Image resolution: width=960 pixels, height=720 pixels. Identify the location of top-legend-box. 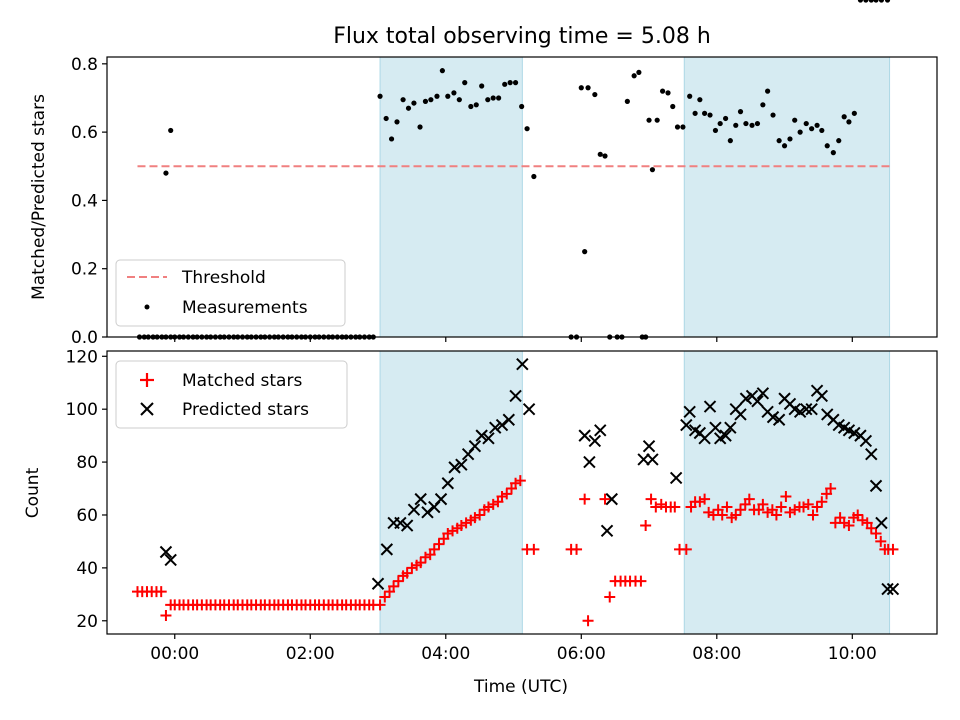
(230, 293).